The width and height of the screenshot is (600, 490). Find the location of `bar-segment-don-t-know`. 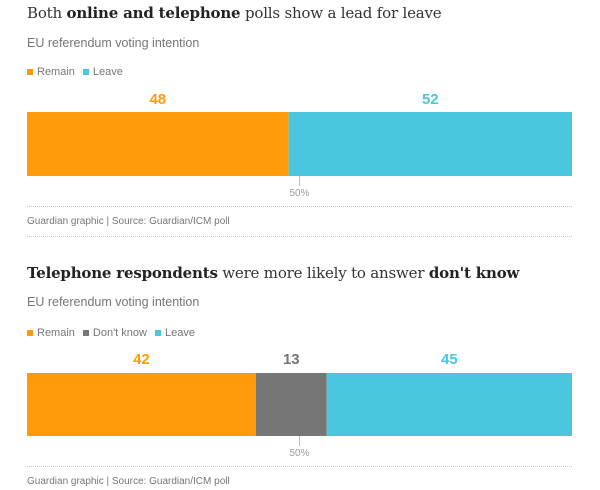

bar-segment-don-t-know is located at coordinates (291, 404).